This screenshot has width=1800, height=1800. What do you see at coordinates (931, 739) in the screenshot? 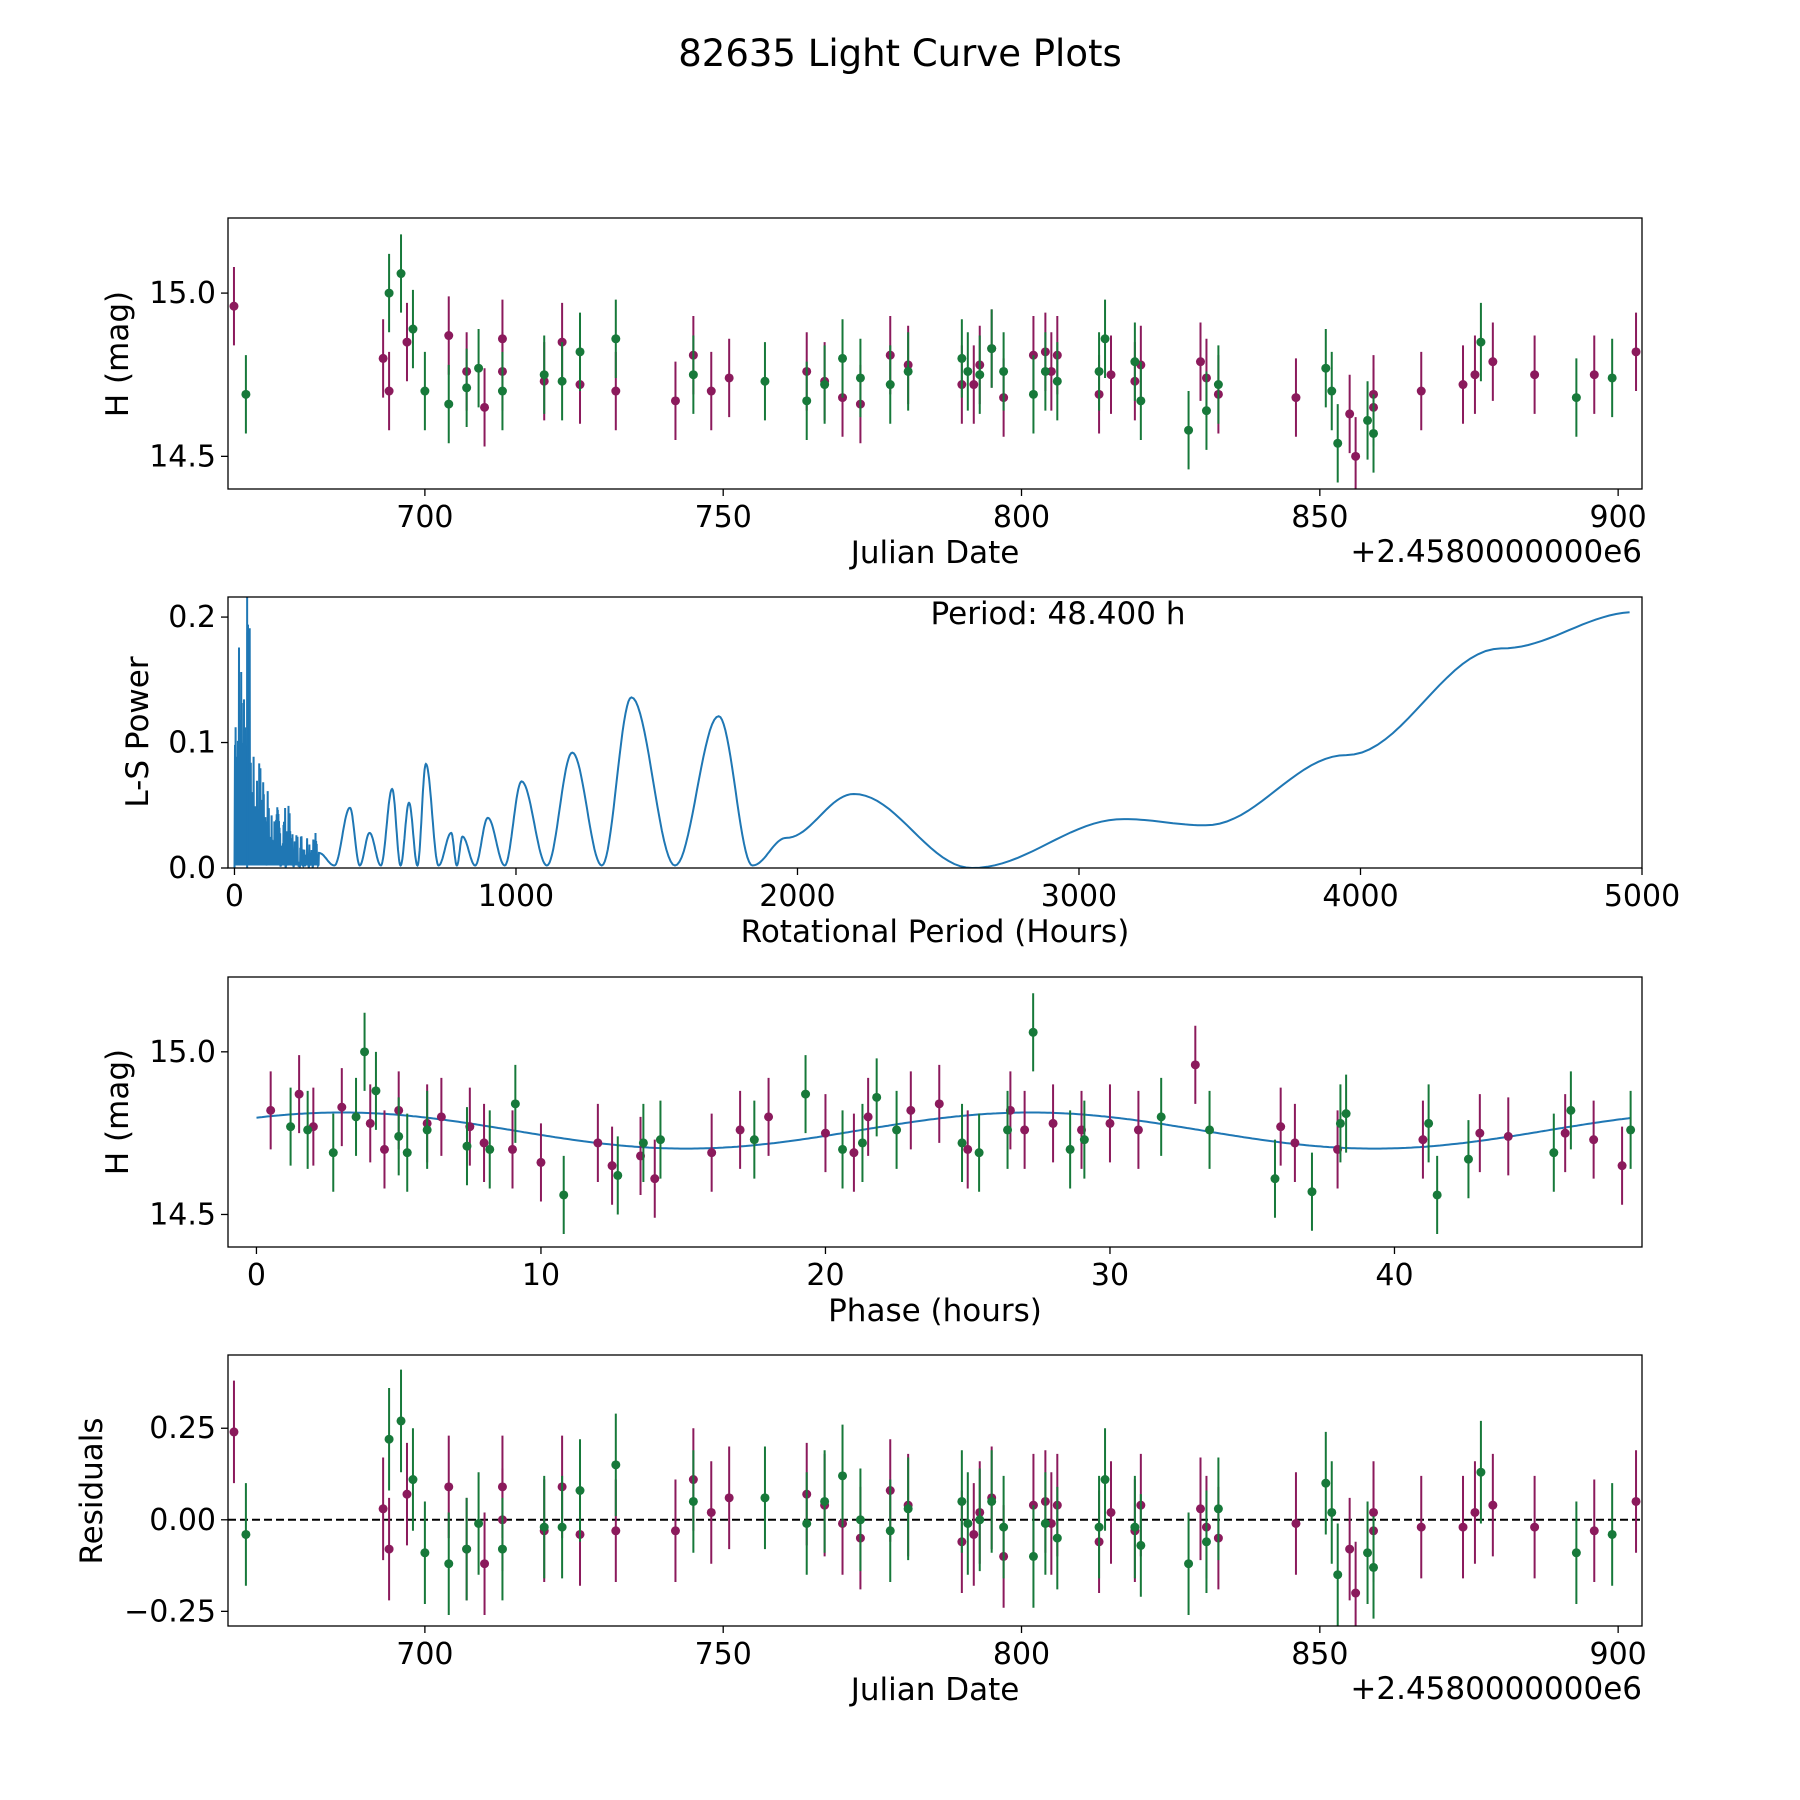
I see `periodogram-curve` at bounding box center [931, 739].